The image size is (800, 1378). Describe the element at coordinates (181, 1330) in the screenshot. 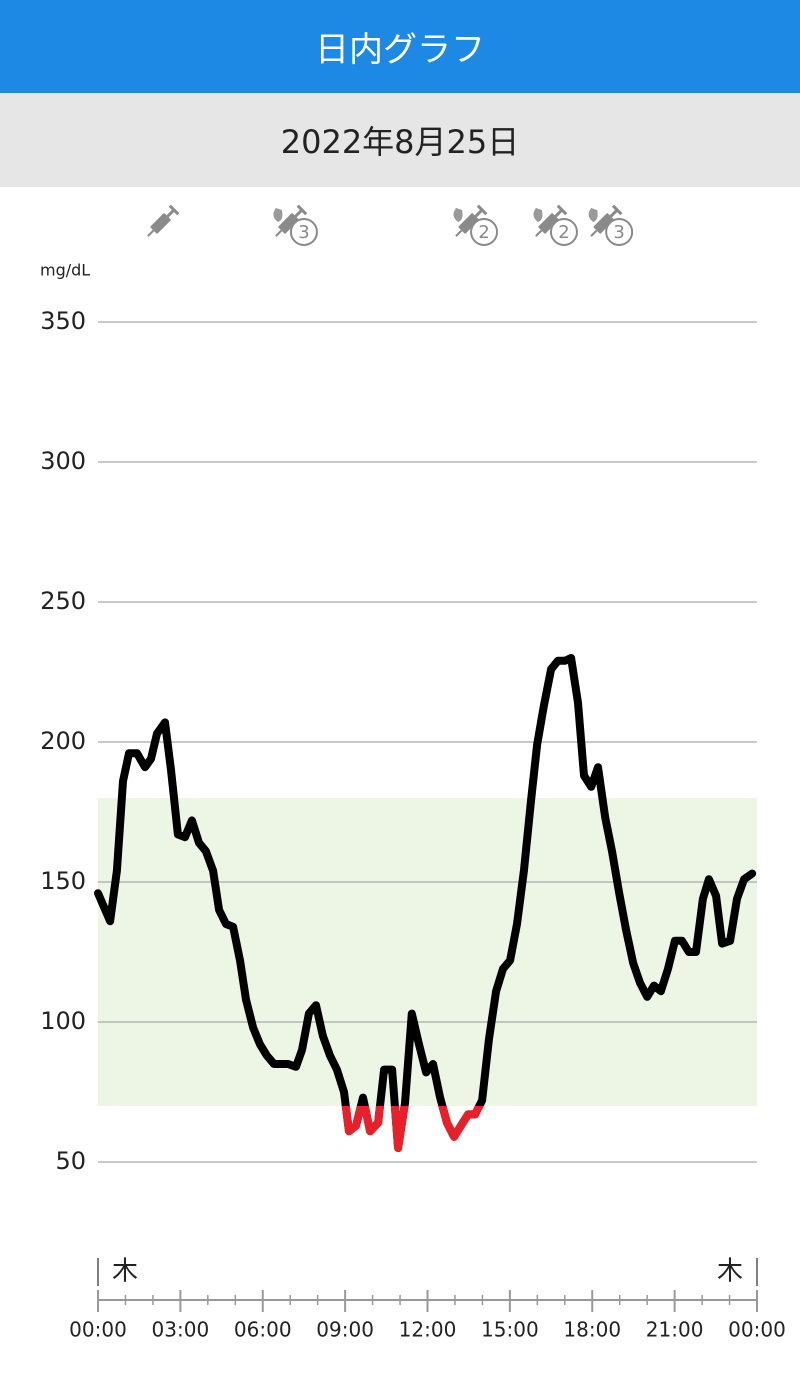

I see `x-tick-label: 03:00` at that location.